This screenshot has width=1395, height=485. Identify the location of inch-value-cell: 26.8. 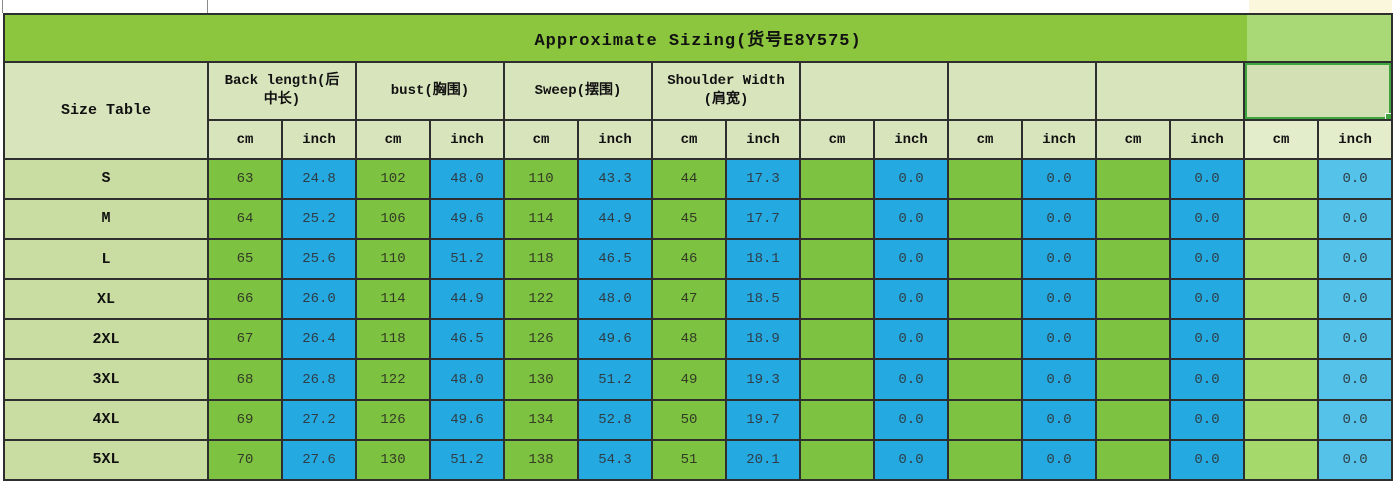
(319, 379).